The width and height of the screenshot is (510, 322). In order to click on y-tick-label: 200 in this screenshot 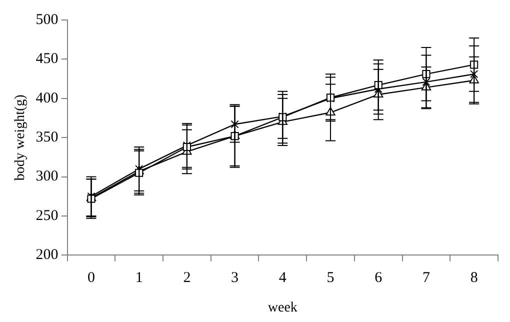, I will do `click(47, 255)`.